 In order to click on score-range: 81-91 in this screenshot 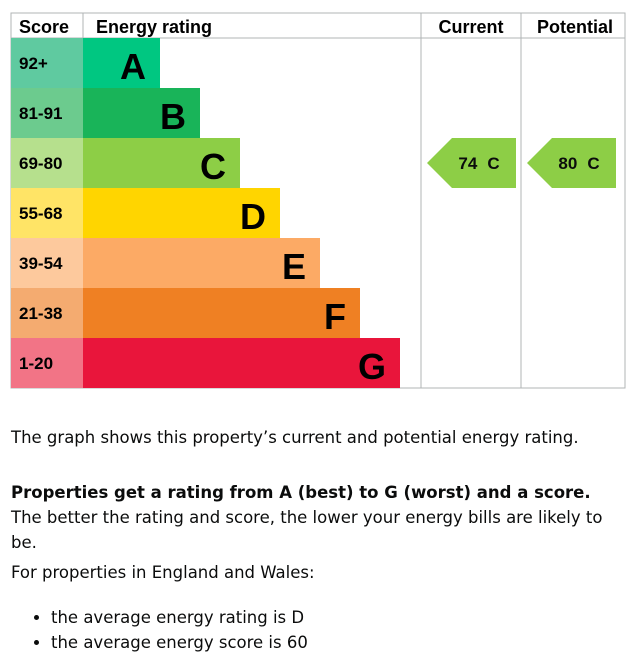, I will do `click(40, 113)`.